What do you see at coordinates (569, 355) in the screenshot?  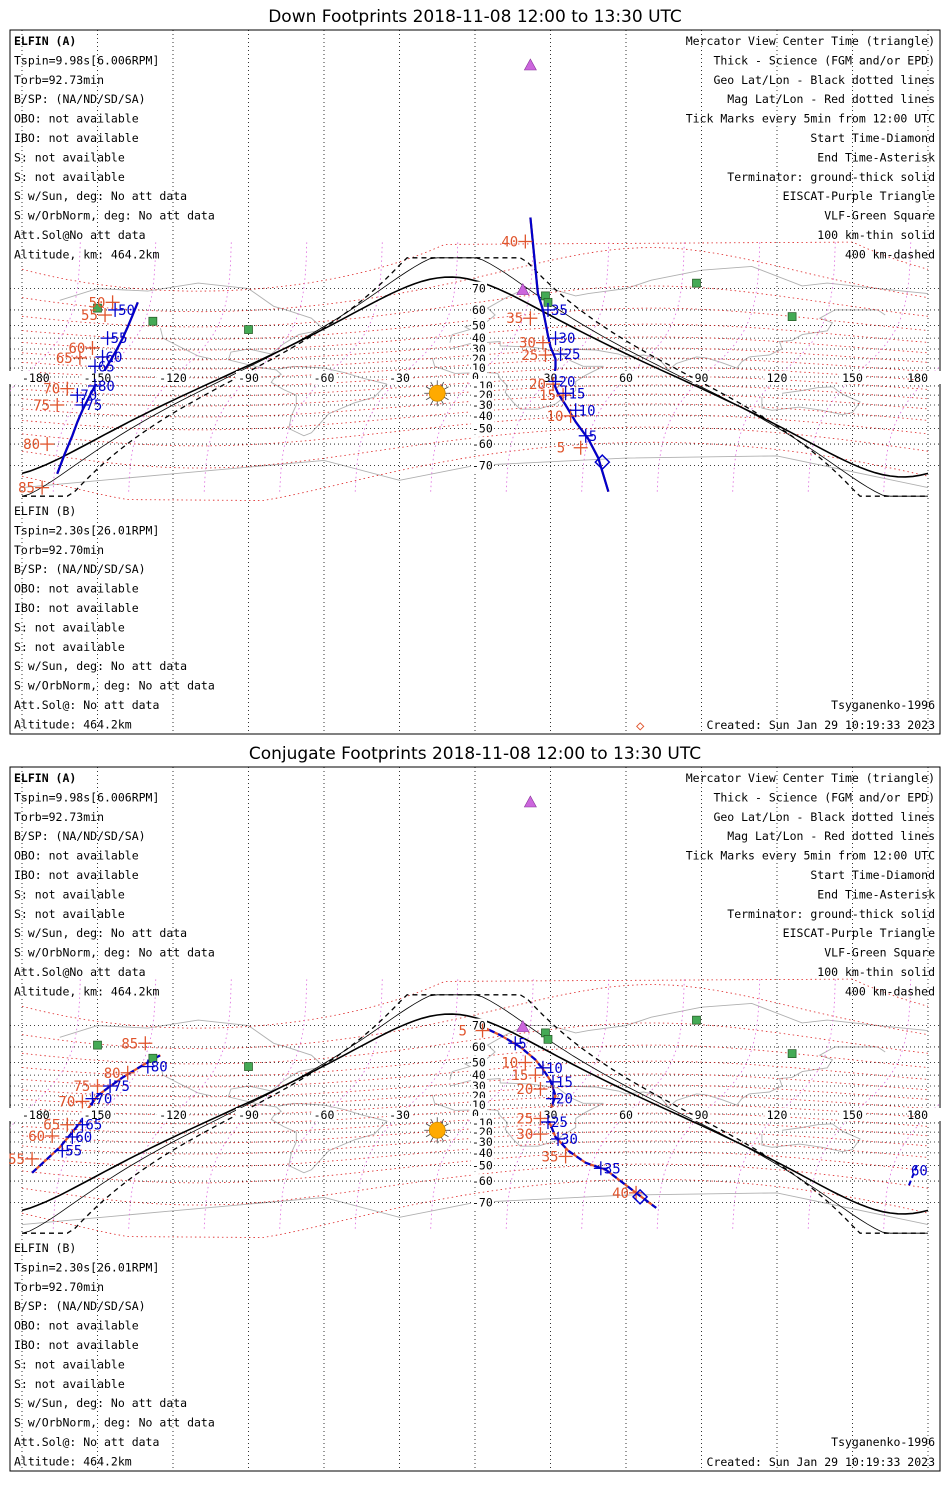 I see `track-elfin-a` at bounding box center [569, 355].